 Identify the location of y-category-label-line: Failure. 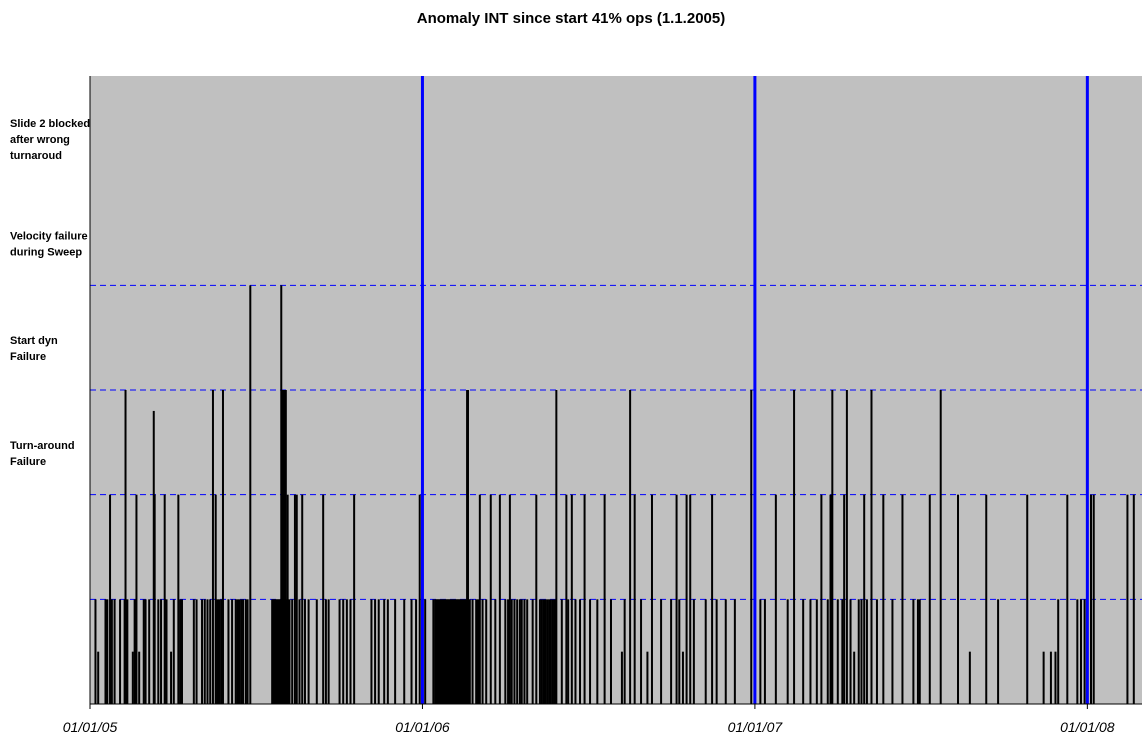
(28, 462).